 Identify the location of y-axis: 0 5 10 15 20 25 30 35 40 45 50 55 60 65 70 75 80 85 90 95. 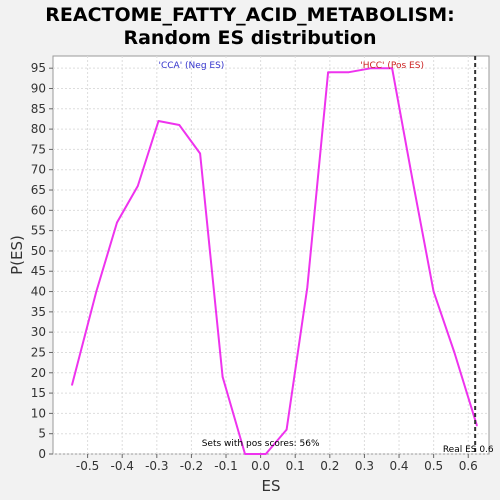
(42, 261).